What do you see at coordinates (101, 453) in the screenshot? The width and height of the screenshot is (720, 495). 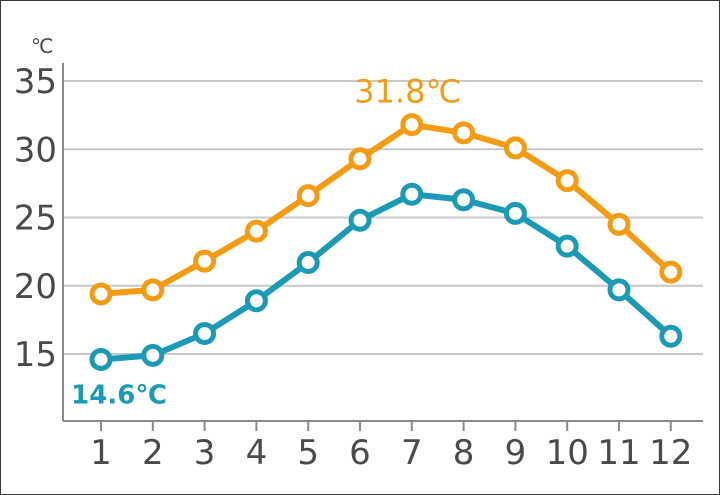 I see `x-tick-label-1: 1` at bounding box center [101, 453].